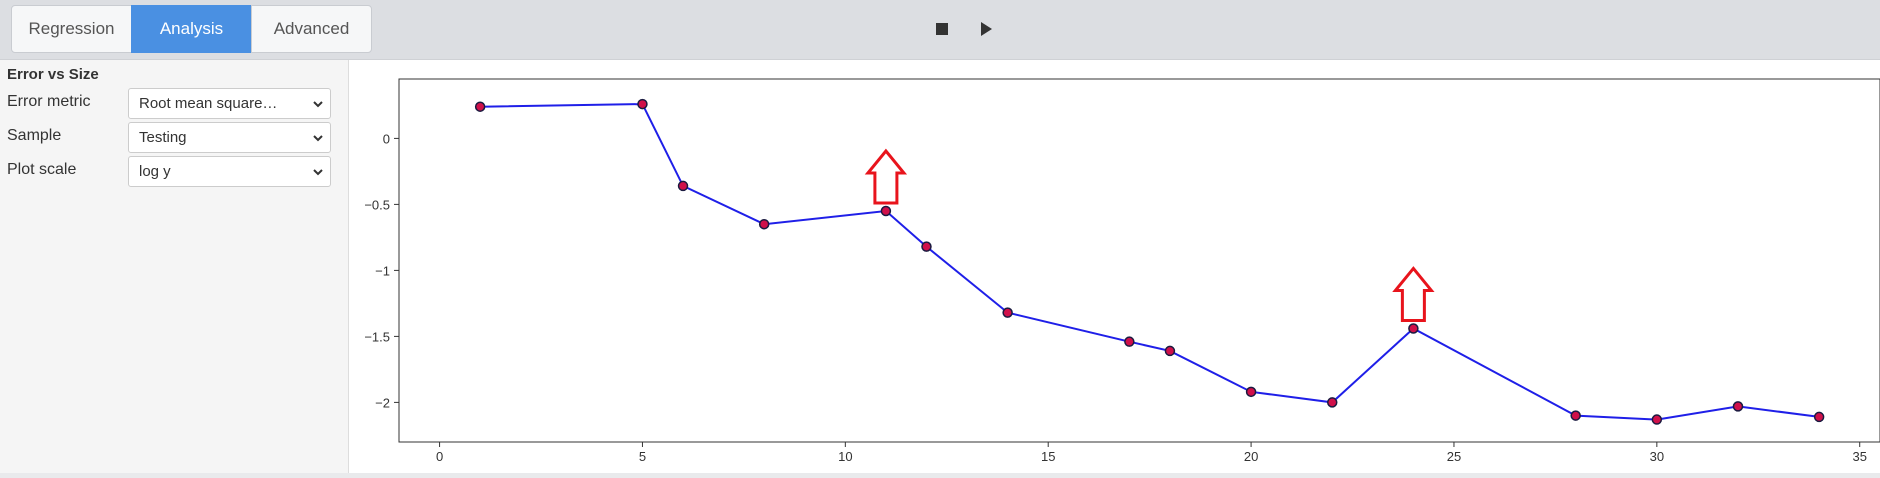  What do you see at coordinates (382, 402) in the screenshot?
I see `y-tick-label: −2` at bounding box center [382, 402].